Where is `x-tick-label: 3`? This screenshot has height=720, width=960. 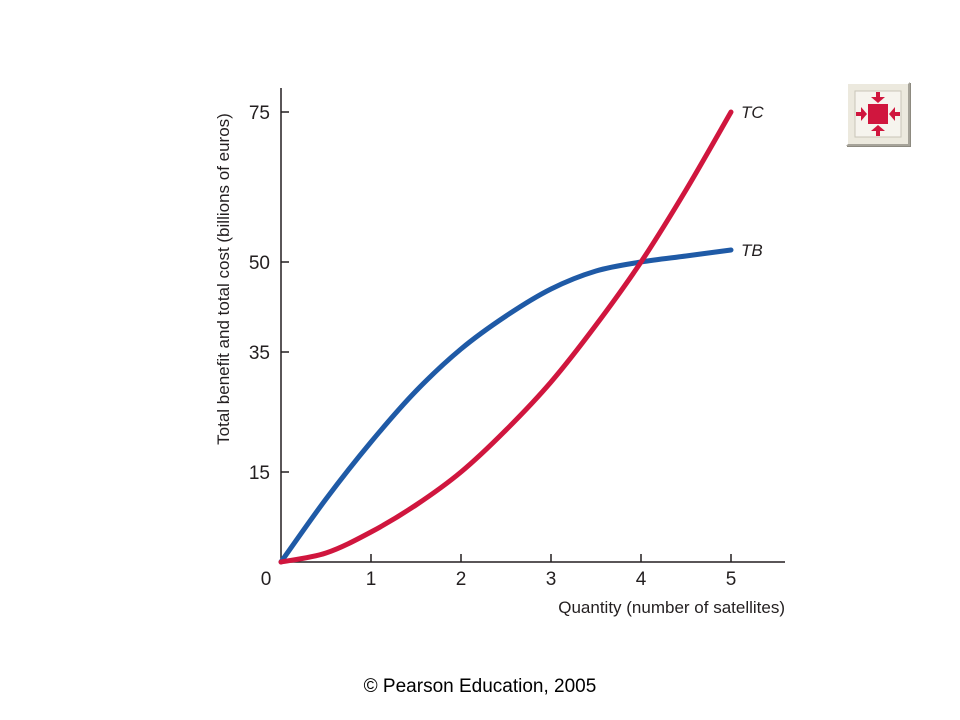 x-tick-label: 3 is located at coordinates (551, 579).